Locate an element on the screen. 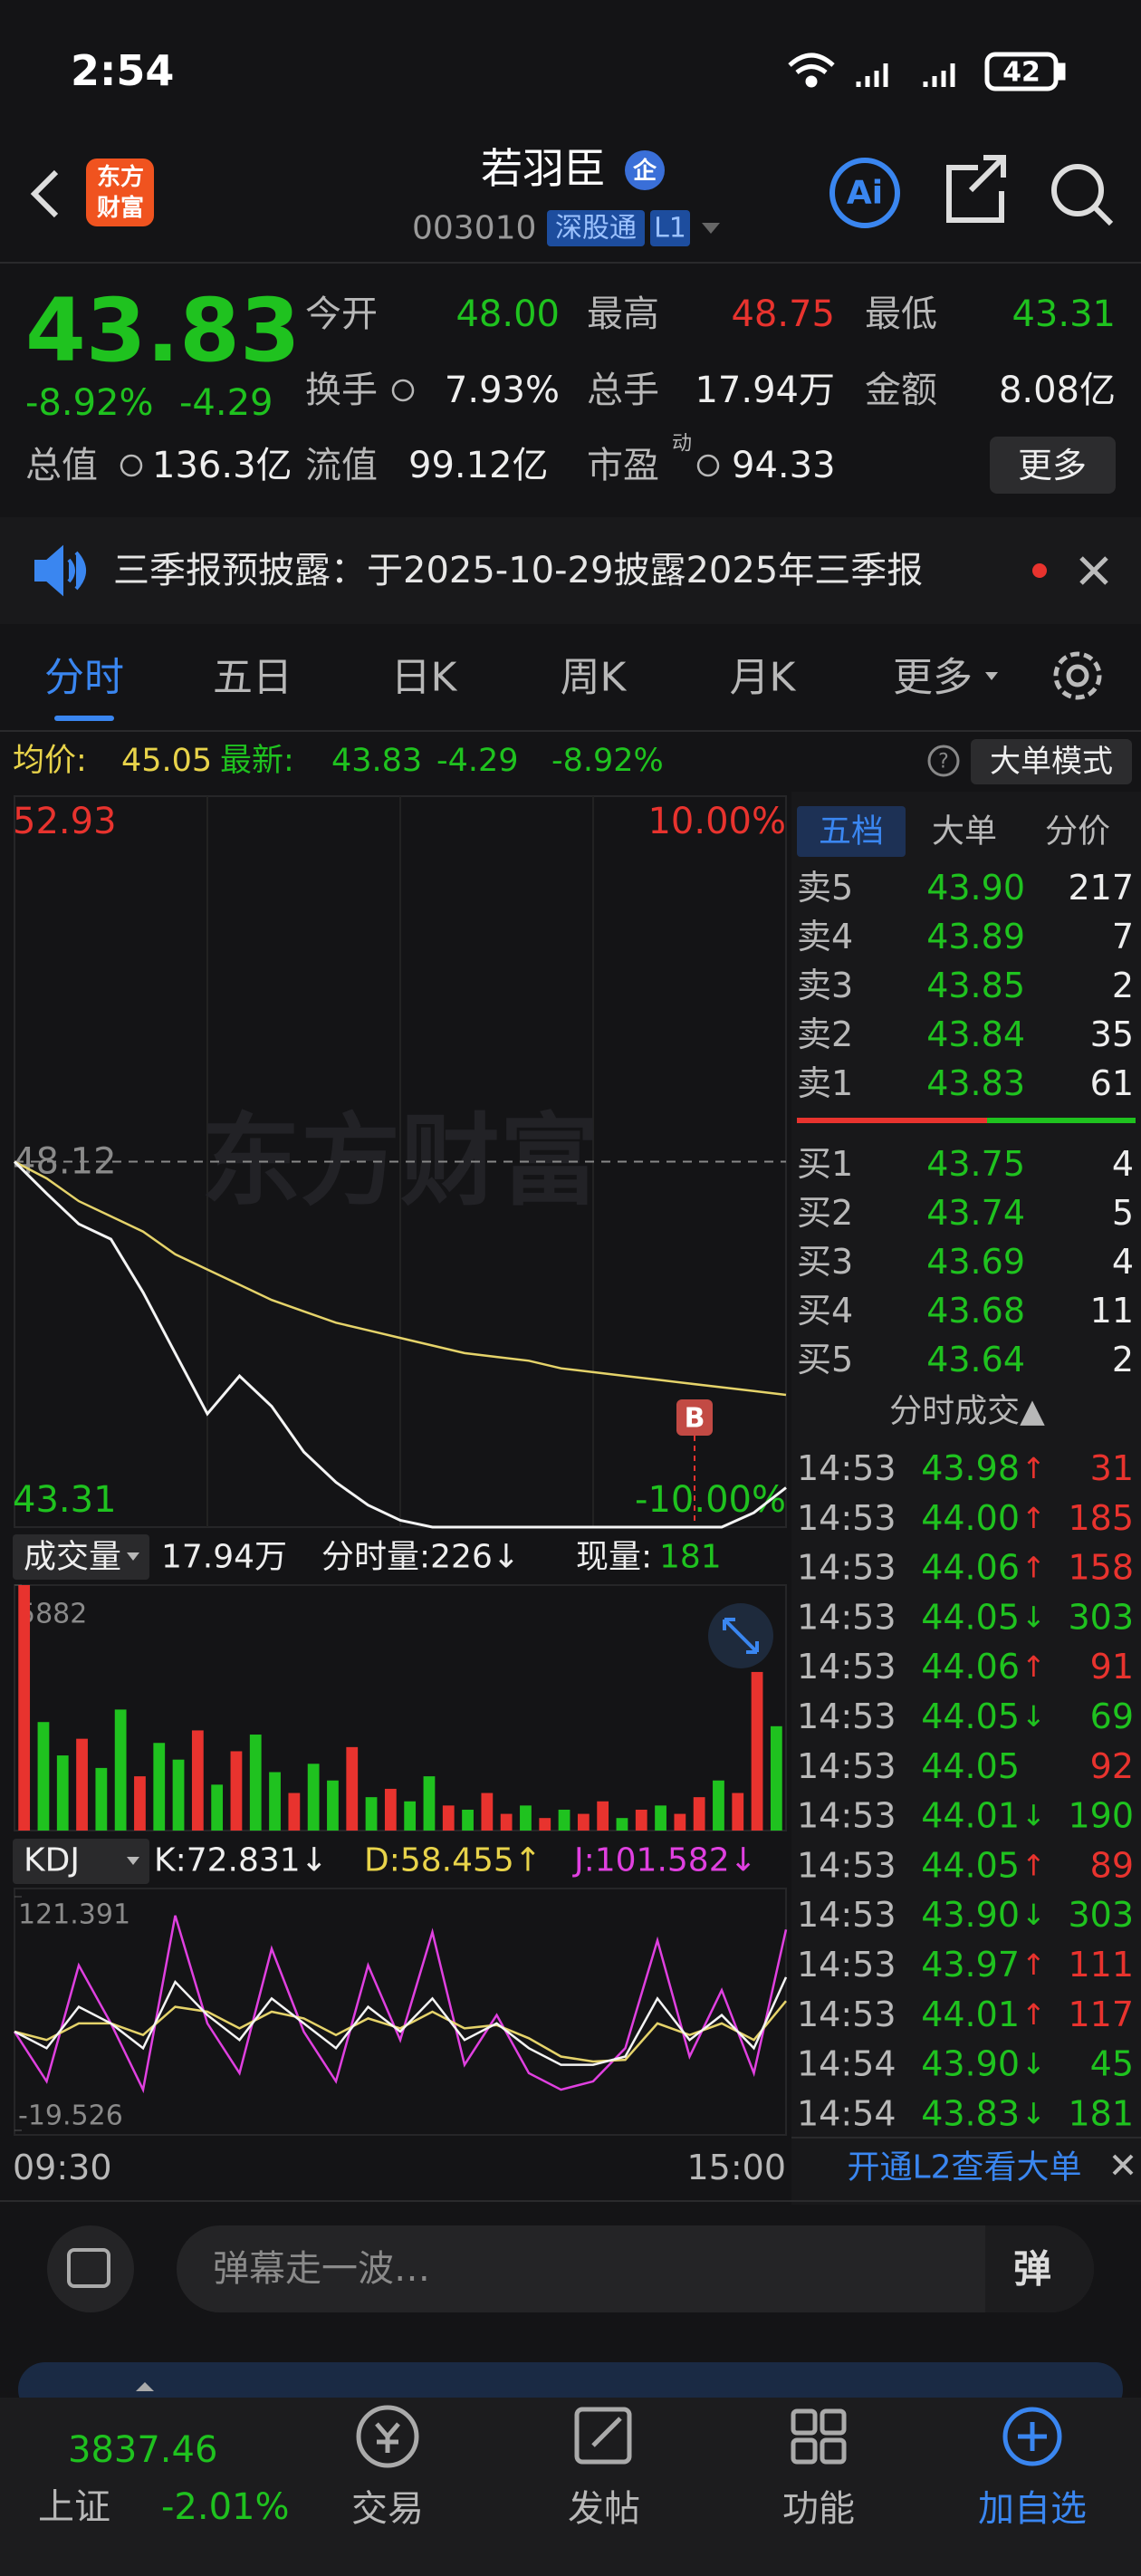 The height and width of the screenshot is (2576, 1141). dropdown is located at coordinates (711, 228).